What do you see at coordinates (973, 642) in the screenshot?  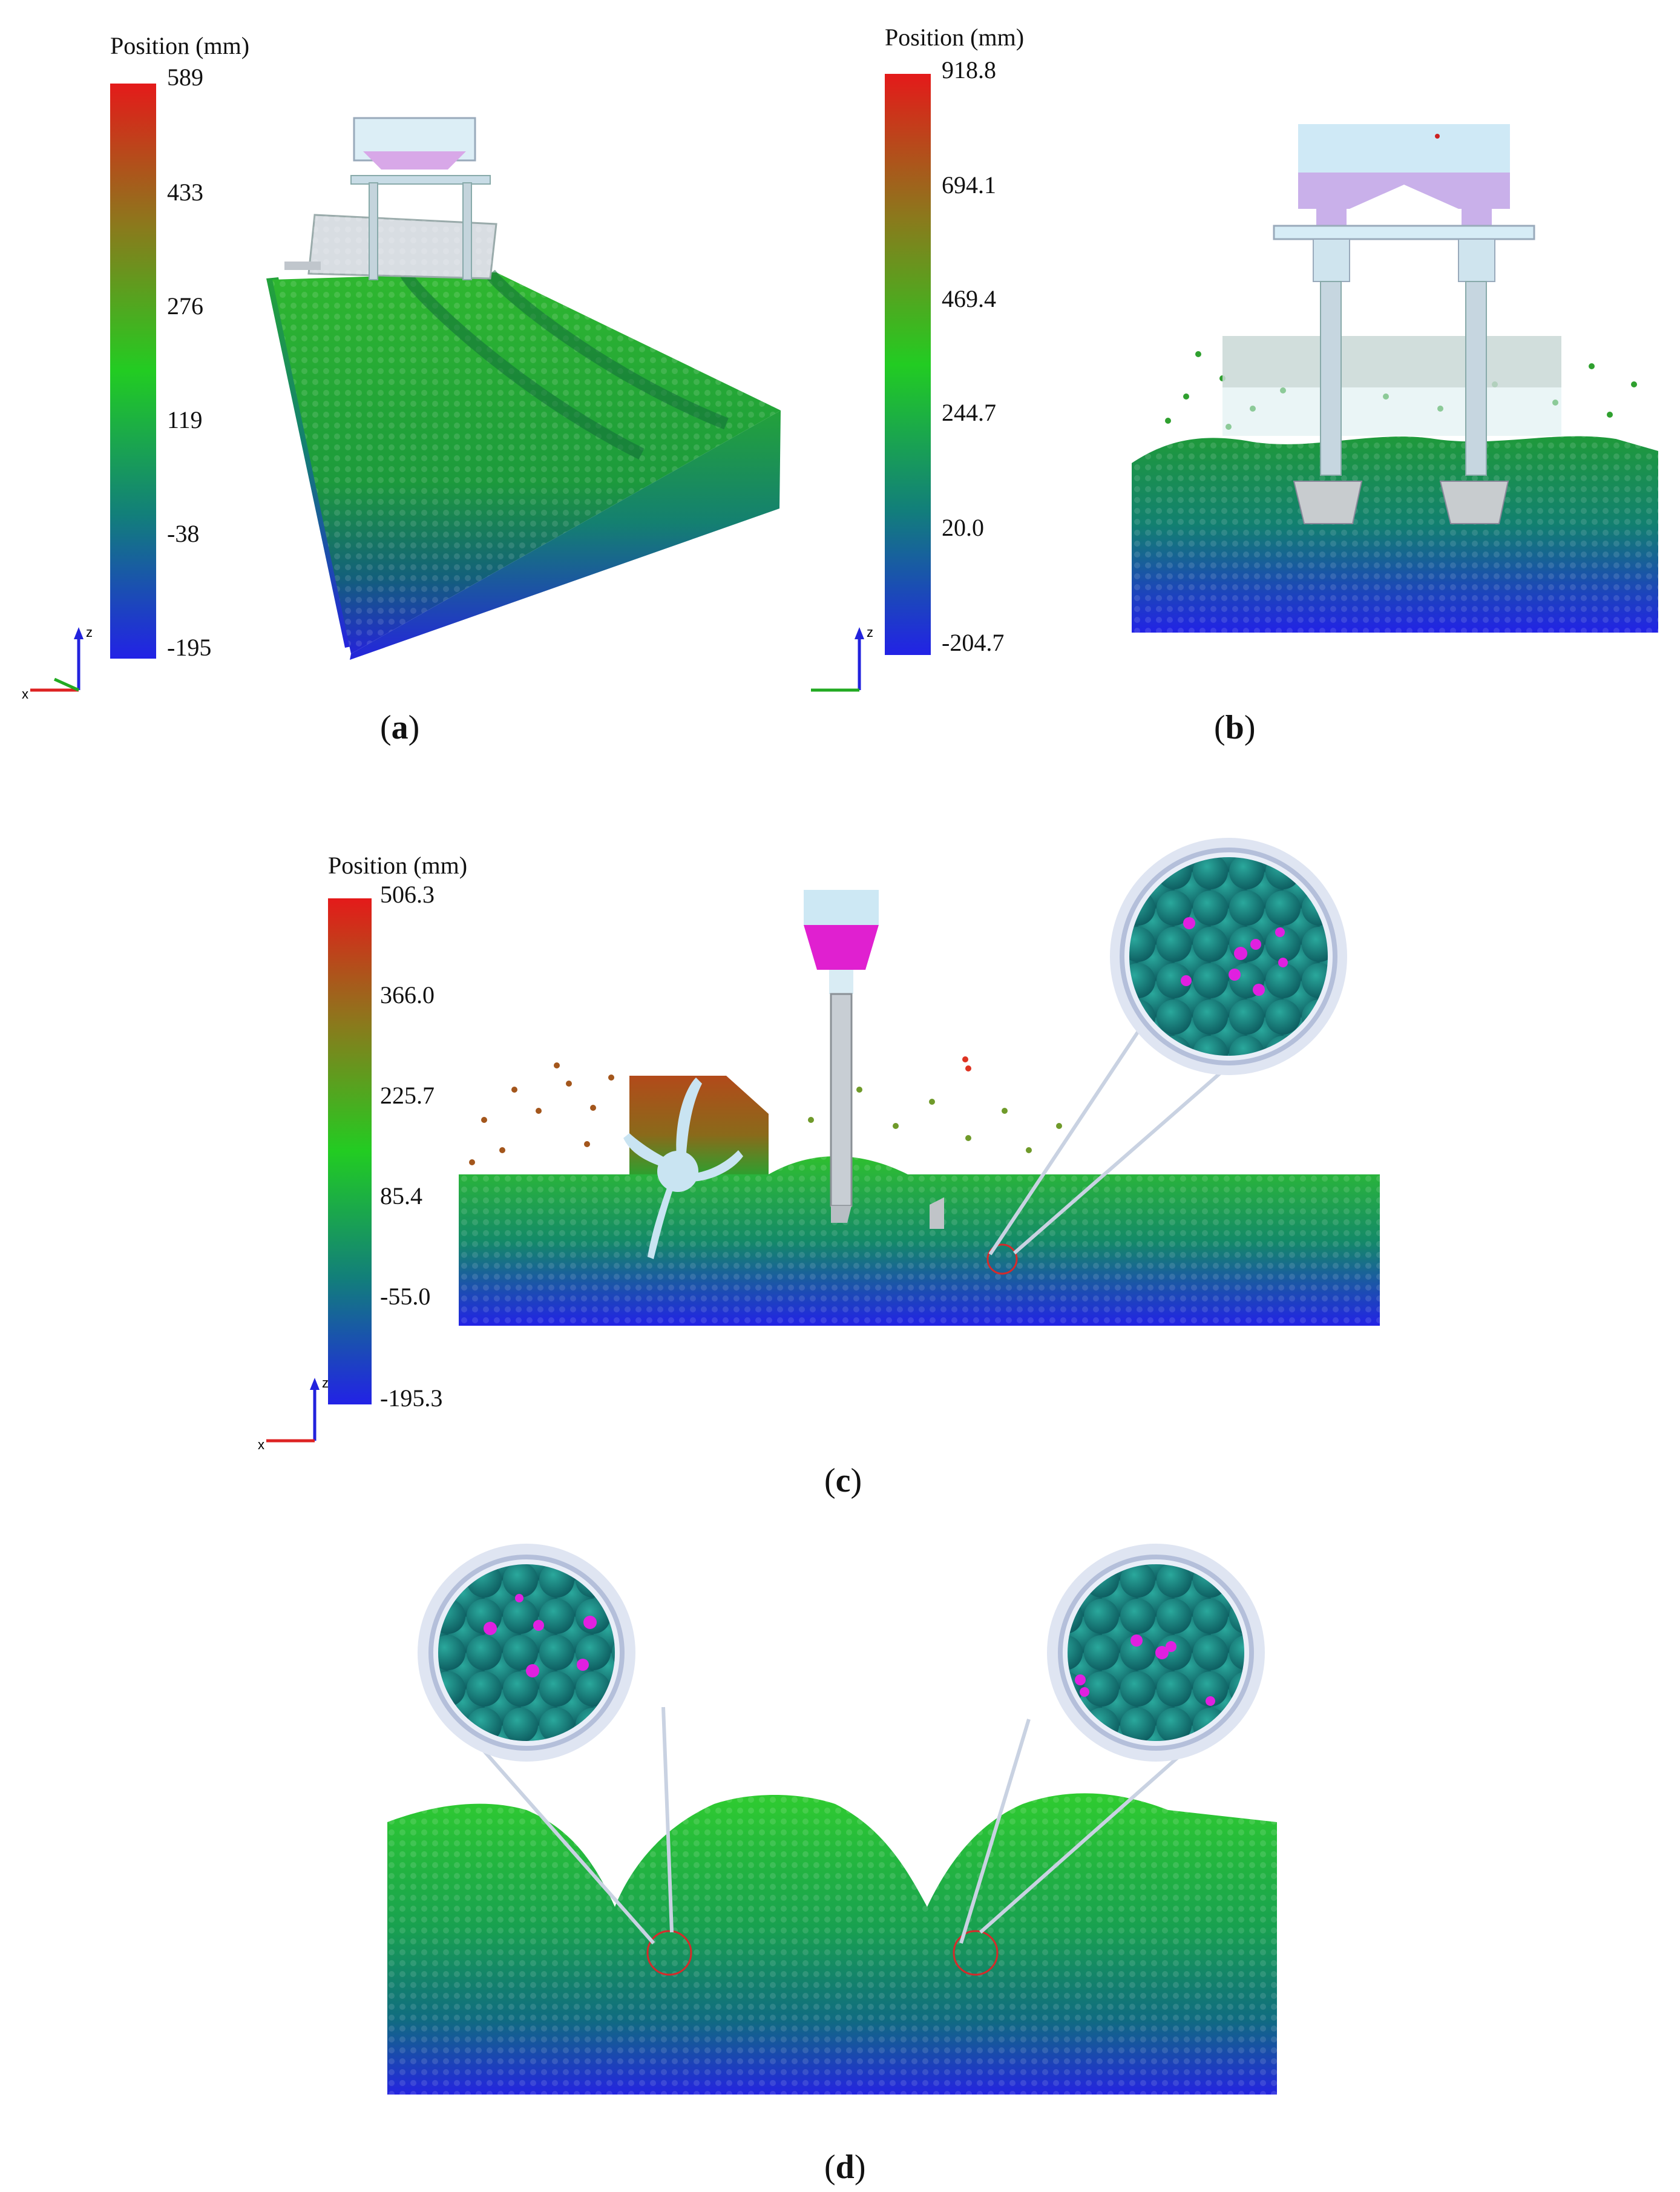 I see `colorbar-b-tick-5: -204.7` at bounding box center [973, 642].